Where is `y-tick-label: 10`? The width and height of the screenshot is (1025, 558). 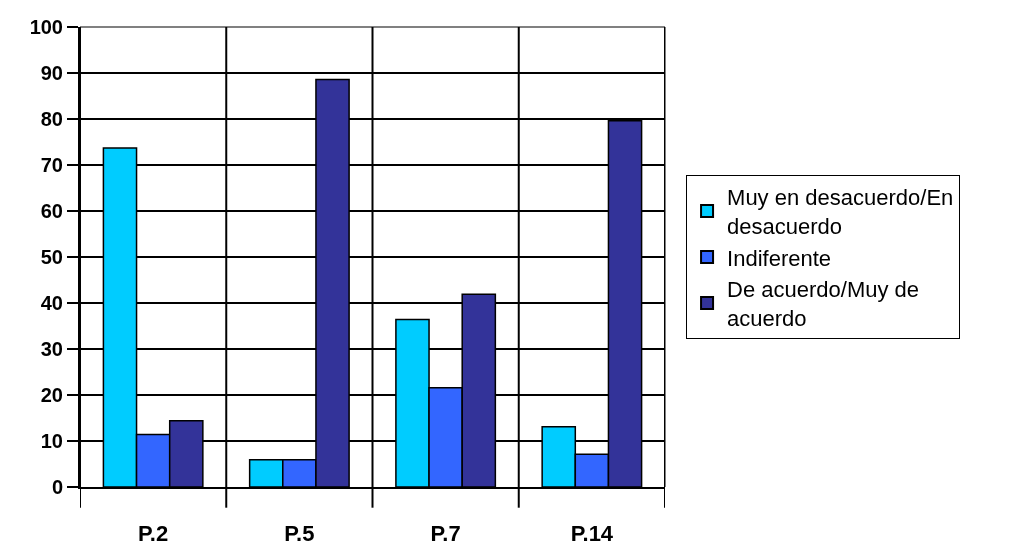 y-tick-label: 10 is located at coordinates (51, 441).